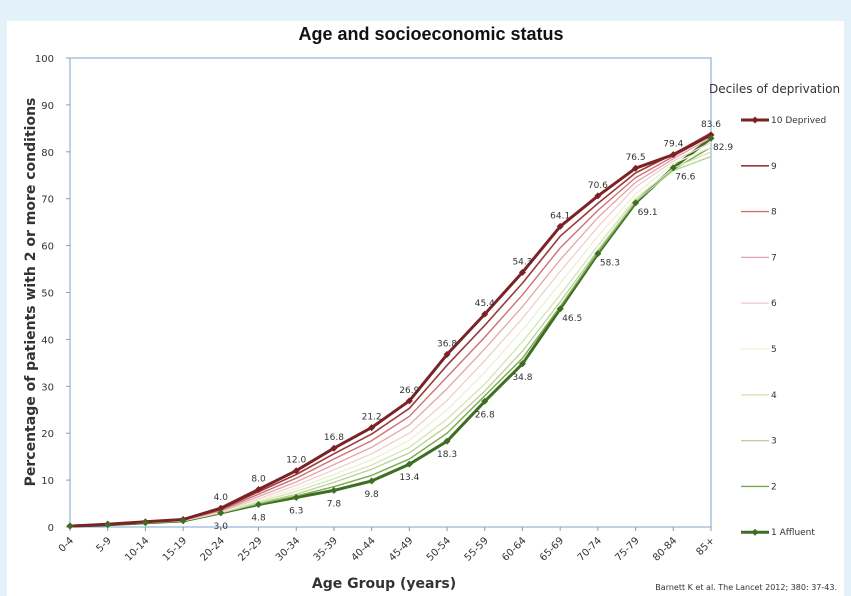 Image resolution: width=851 pixels, height=596 pixels. What do you see at coordinates (175, 549) in the screenshot?
I see `x-tick-label: 15-19` at bounding box center [175, 549].